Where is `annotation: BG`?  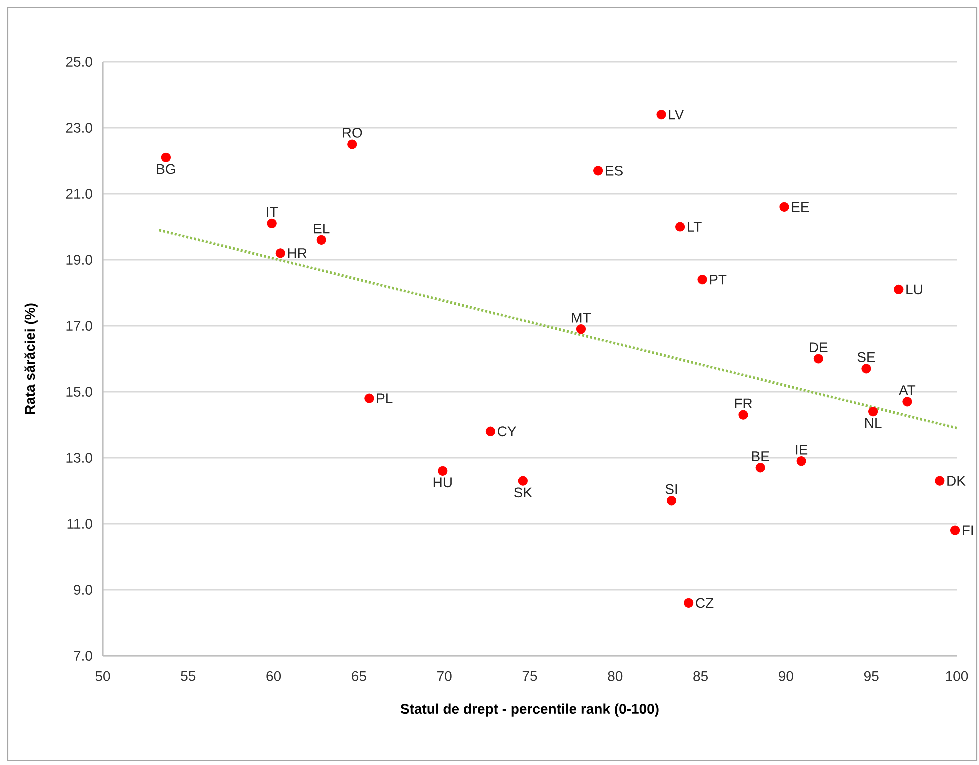
annotation: BG is located at coordinates (166, 169).